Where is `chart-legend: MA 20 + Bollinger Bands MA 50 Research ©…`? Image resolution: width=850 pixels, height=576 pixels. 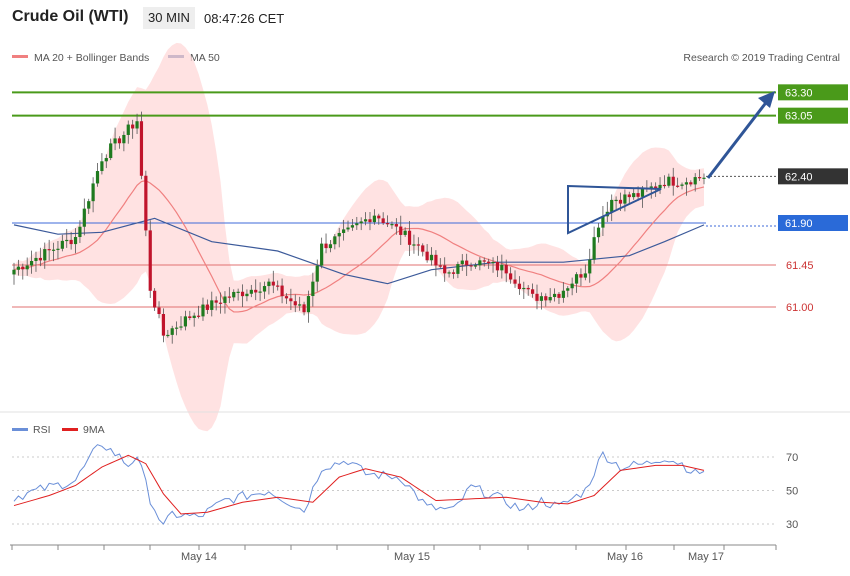
chart-legend: MA 20 + Bollinger Bands MA 50 Research ©… is located at coordinates (426, 58).